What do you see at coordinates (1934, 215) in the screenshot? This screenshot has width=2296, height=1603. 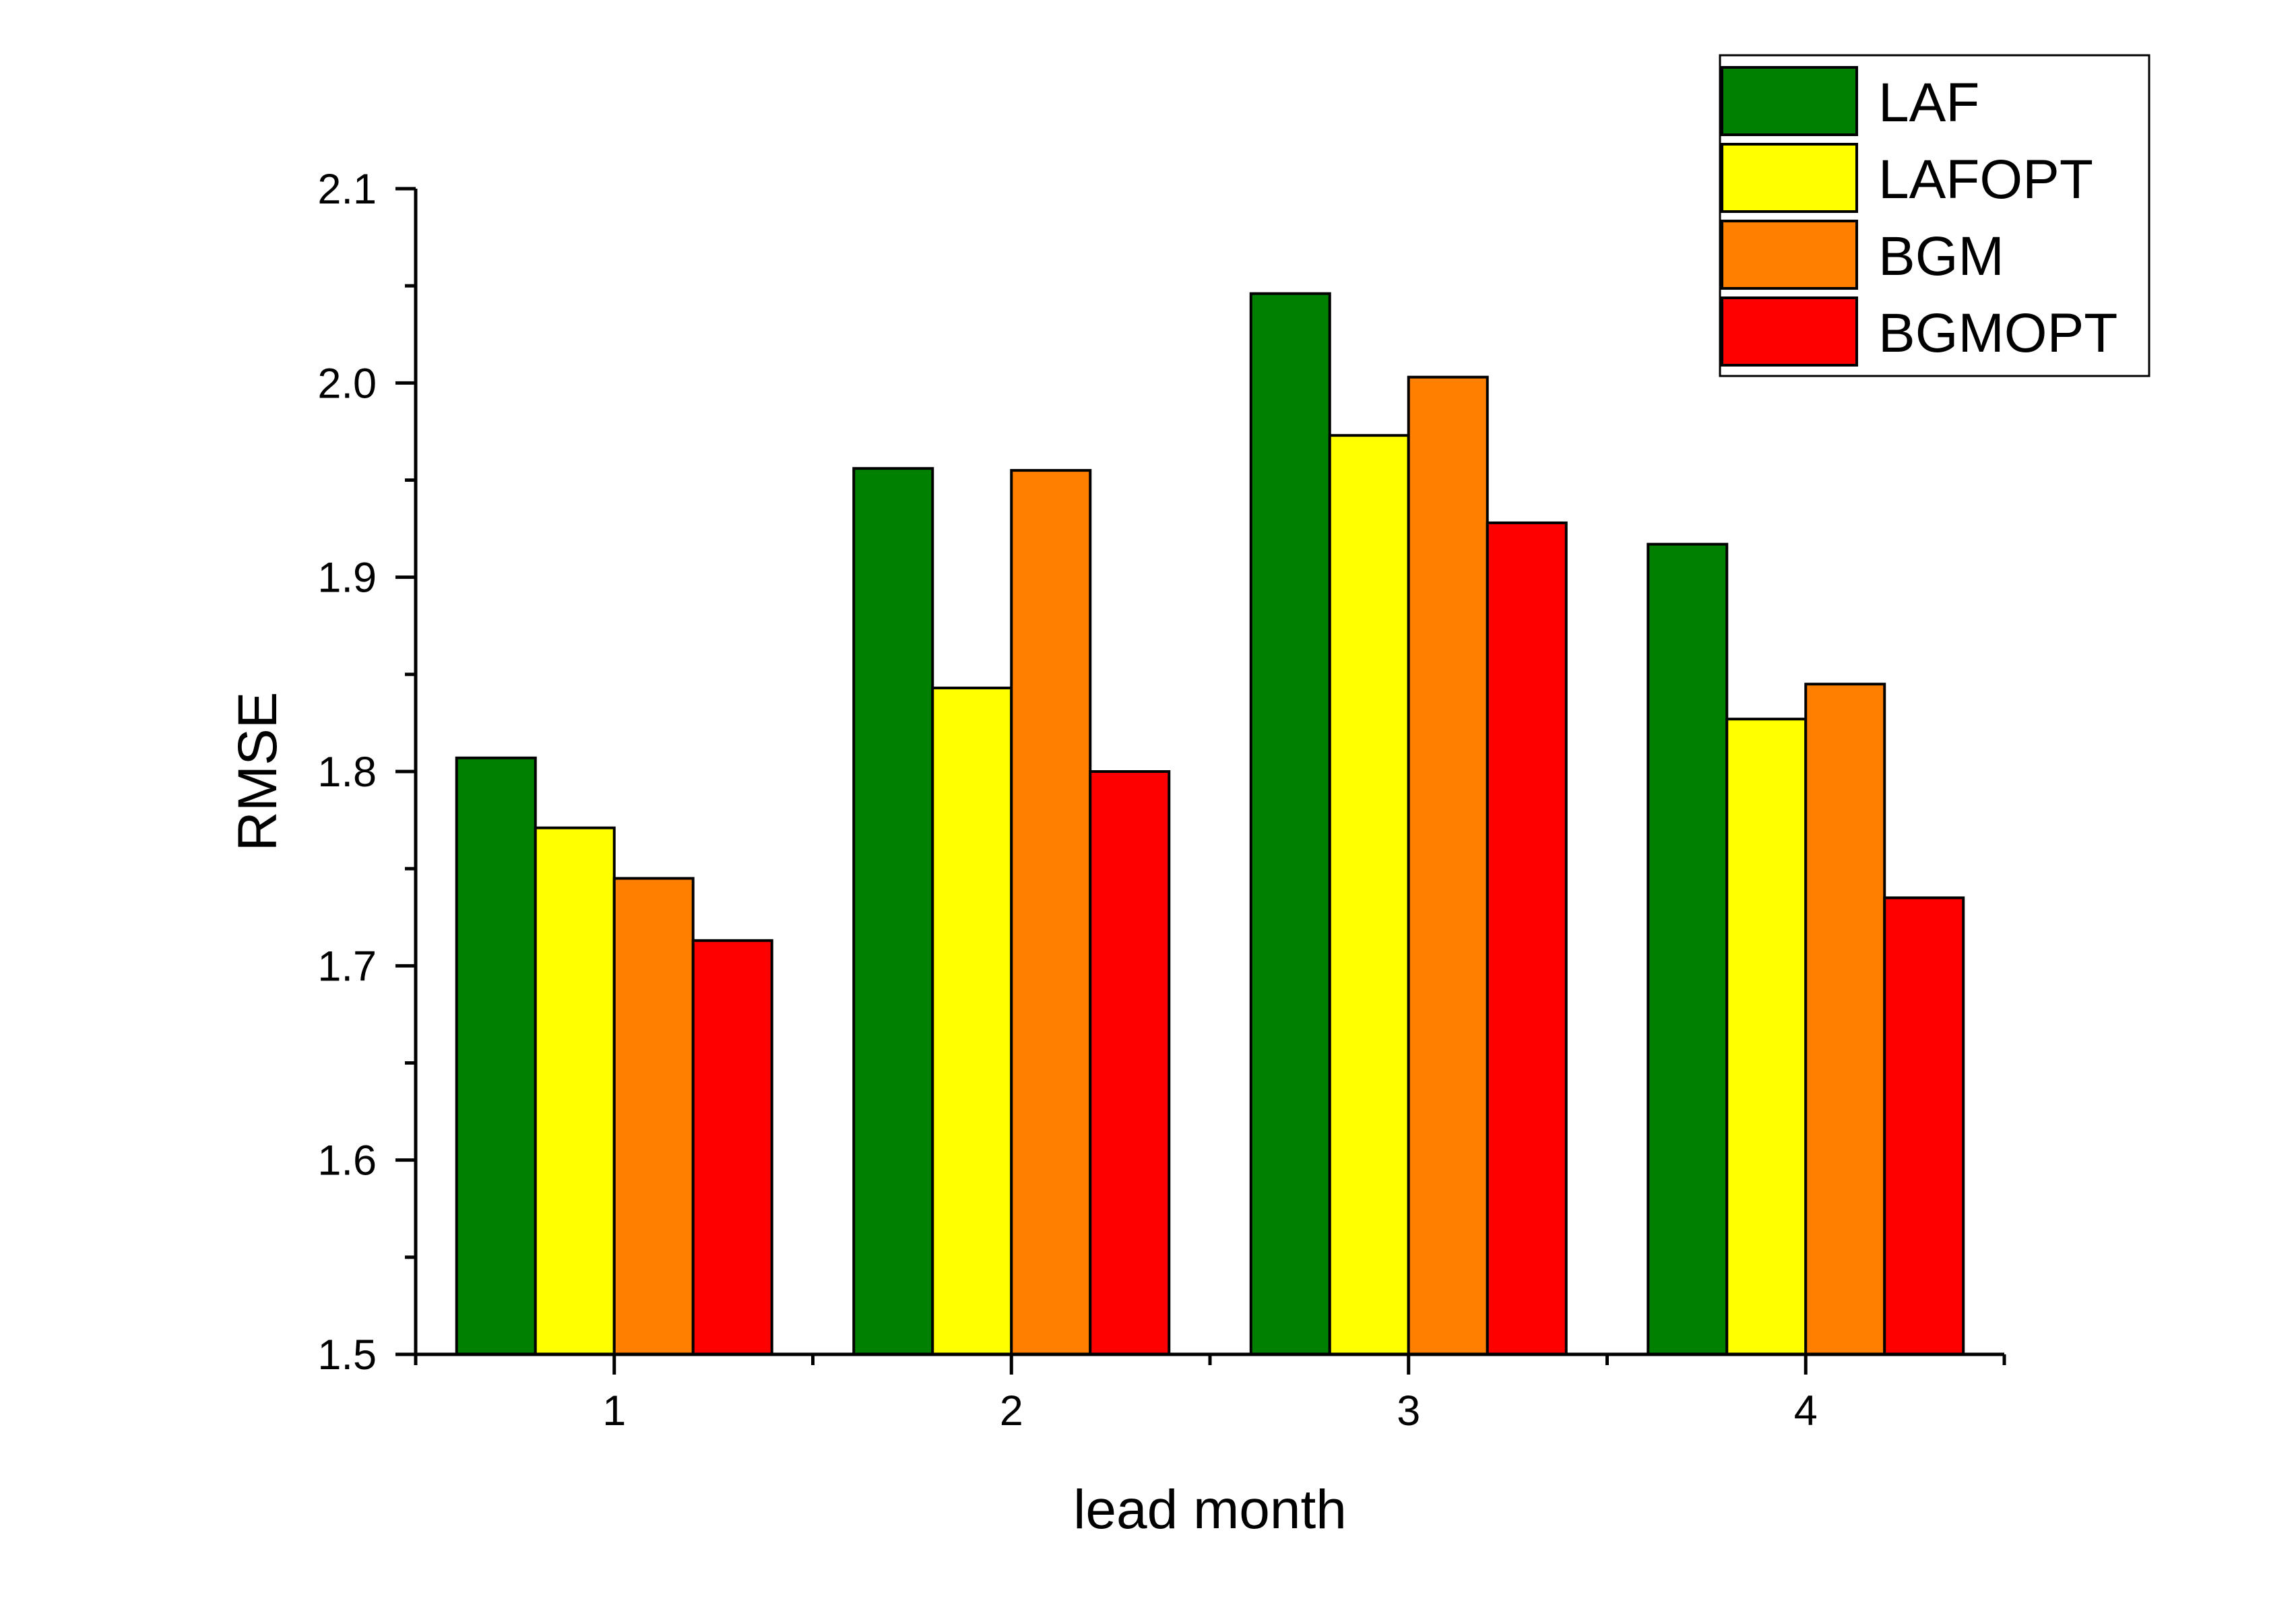 I see `legend: LAF LAFOPT BGM BGMOPT` at bounding box center [1934, 215].